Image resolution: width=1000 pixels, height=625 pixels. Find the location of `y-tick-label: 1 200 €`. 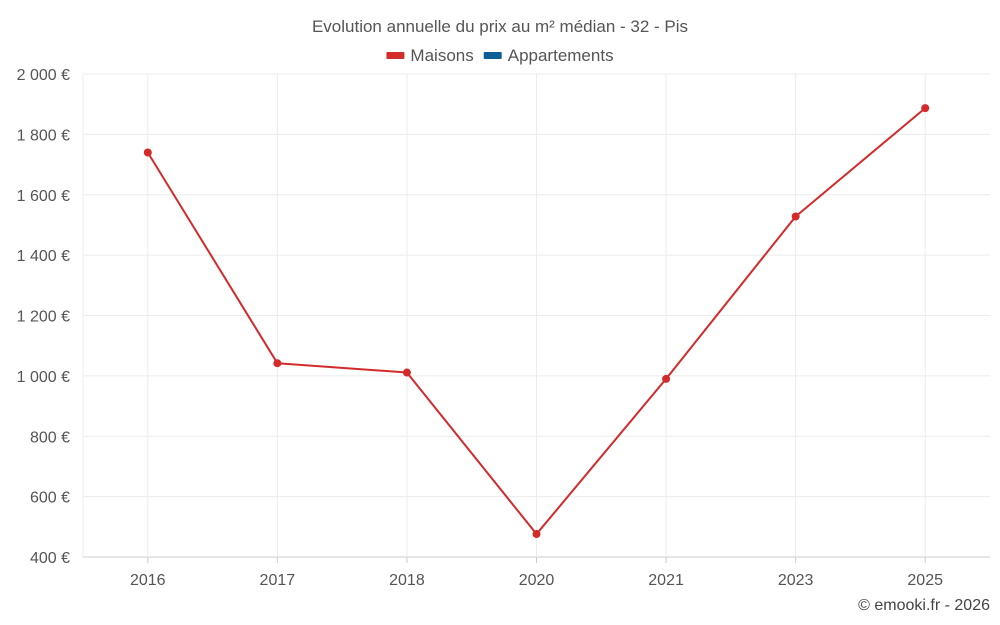

y-tick-label: 1 200 € is located at coordinates (43, 317).